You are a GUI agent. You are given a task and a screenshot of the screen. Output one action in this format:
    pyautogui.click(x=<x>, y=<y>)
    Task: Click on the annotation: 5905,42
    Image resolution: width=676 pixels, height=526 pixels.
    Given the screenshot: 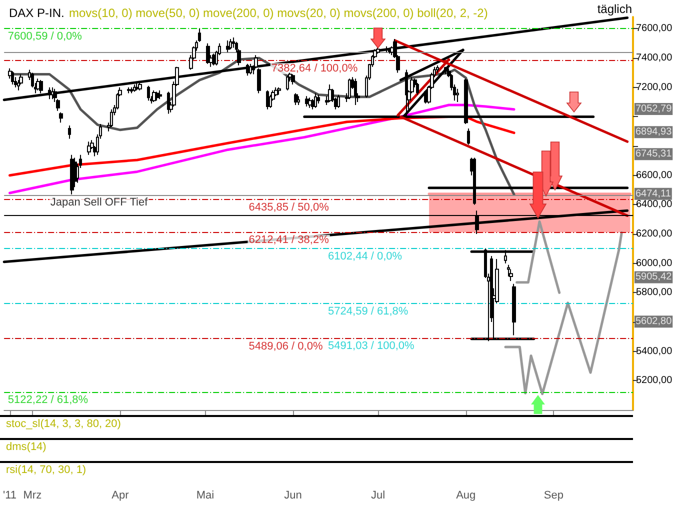 What is the action you would take?
    pyautogui.click(x=654, y=277)
    